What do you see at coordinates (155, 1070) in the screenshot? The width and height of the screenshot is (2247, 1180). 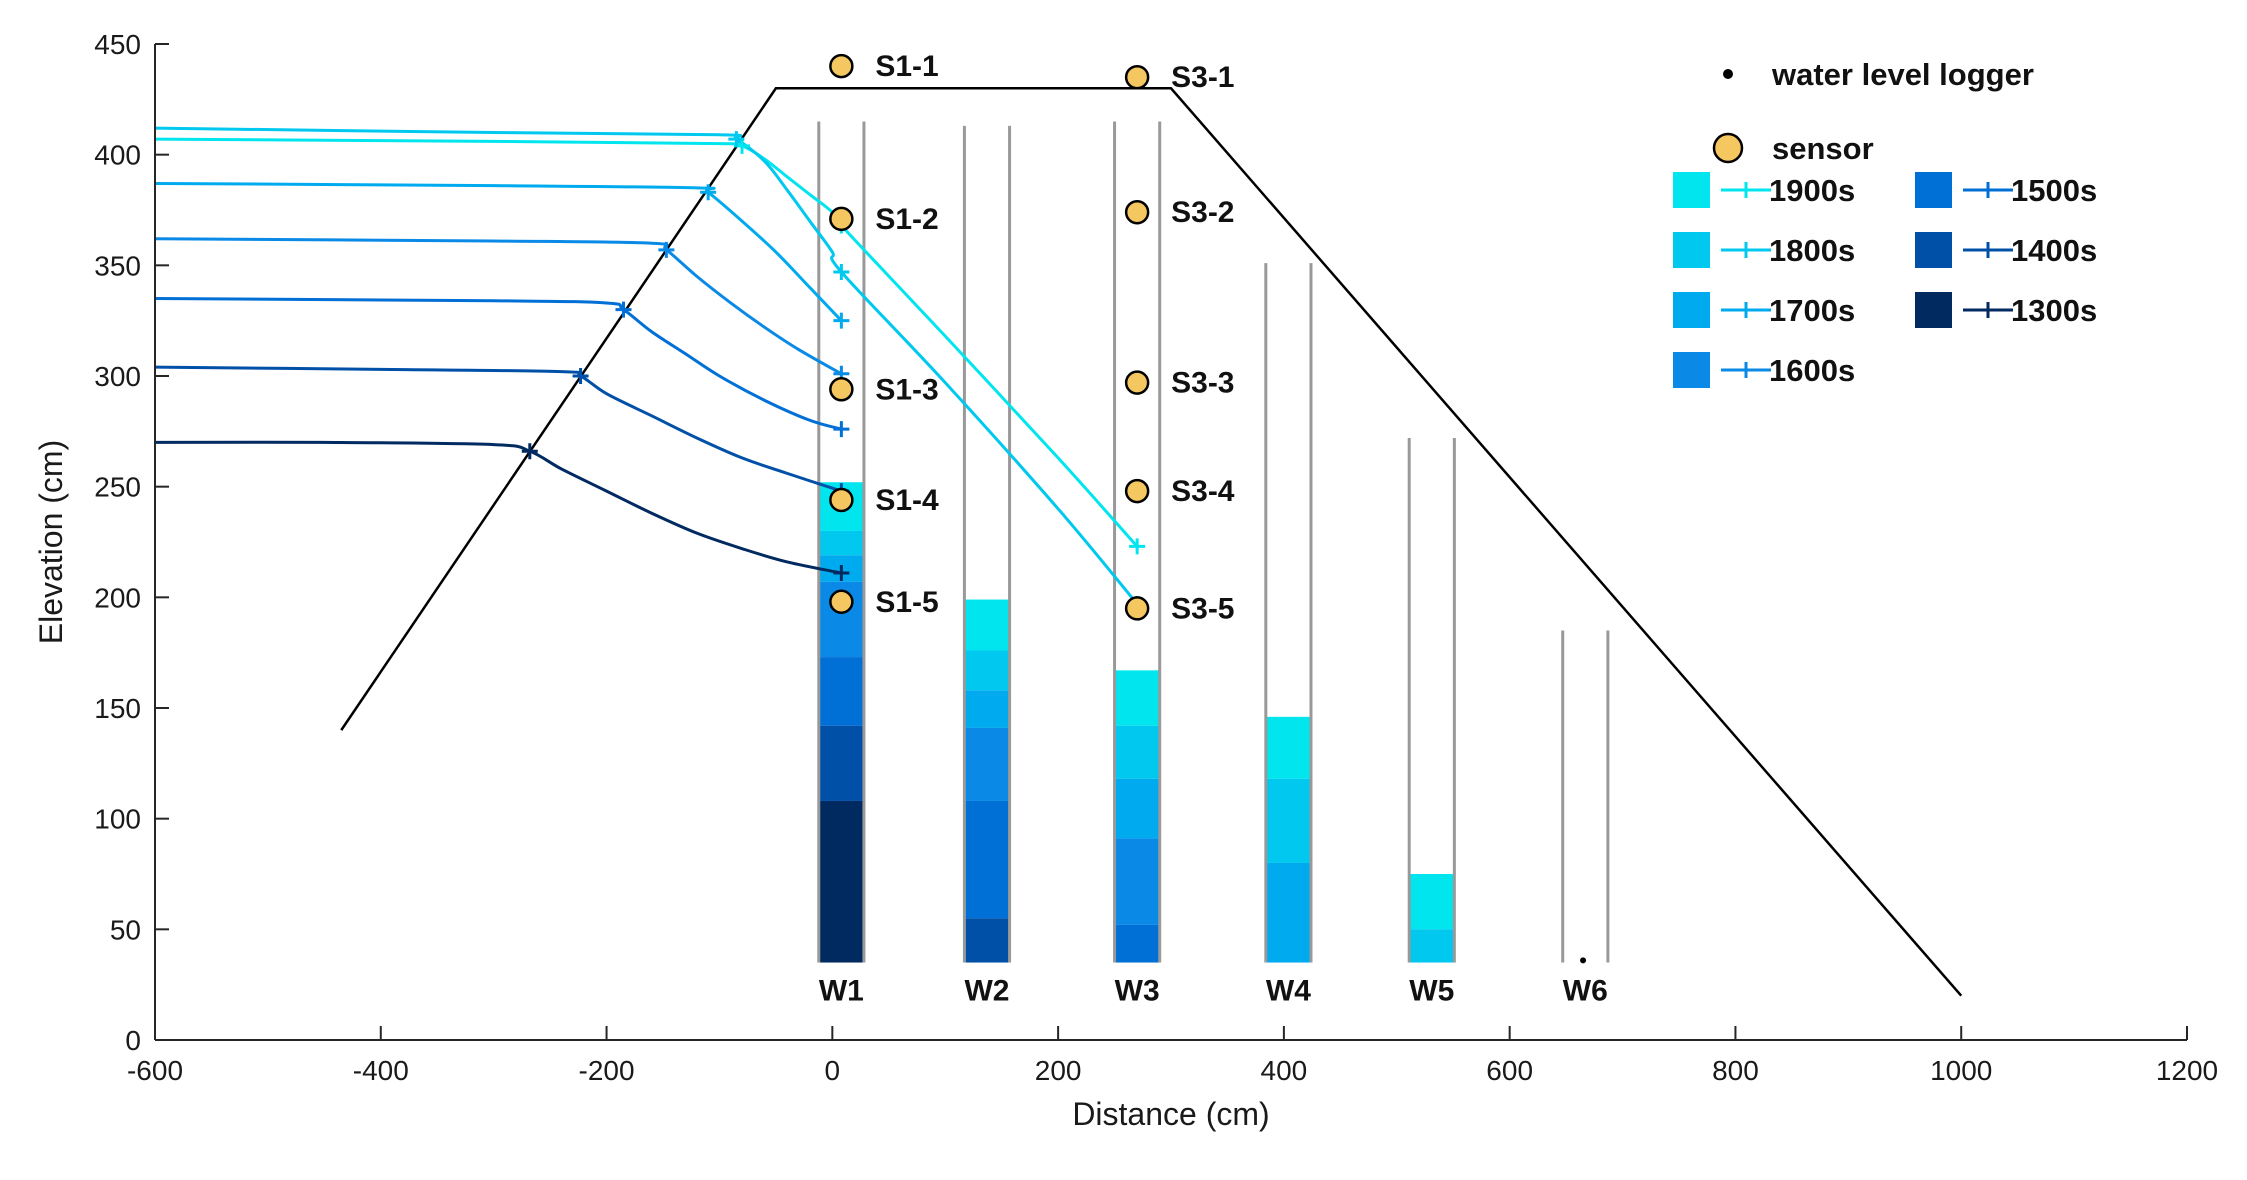 I see `x-tick-label--600: -600` at bounding box center [155, 1070].